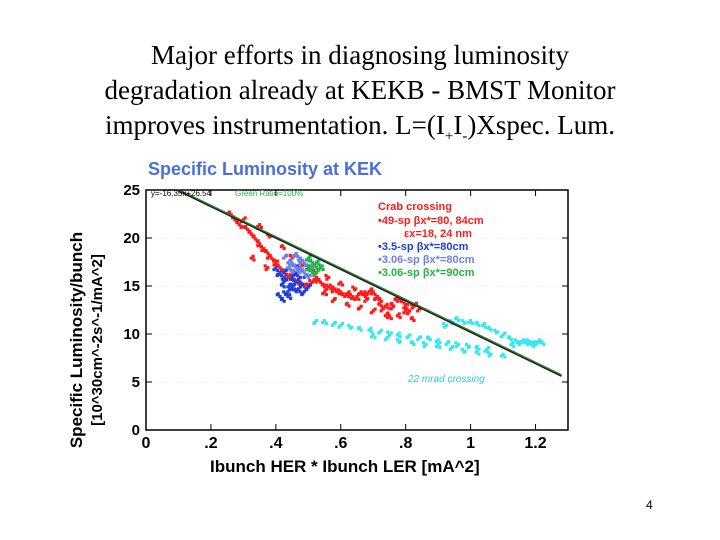 This screenshot has height=540, width=720. Describe the element at coordinates (449, 136) in the screenshot. I see `title-subscript-plus: +` at that location.